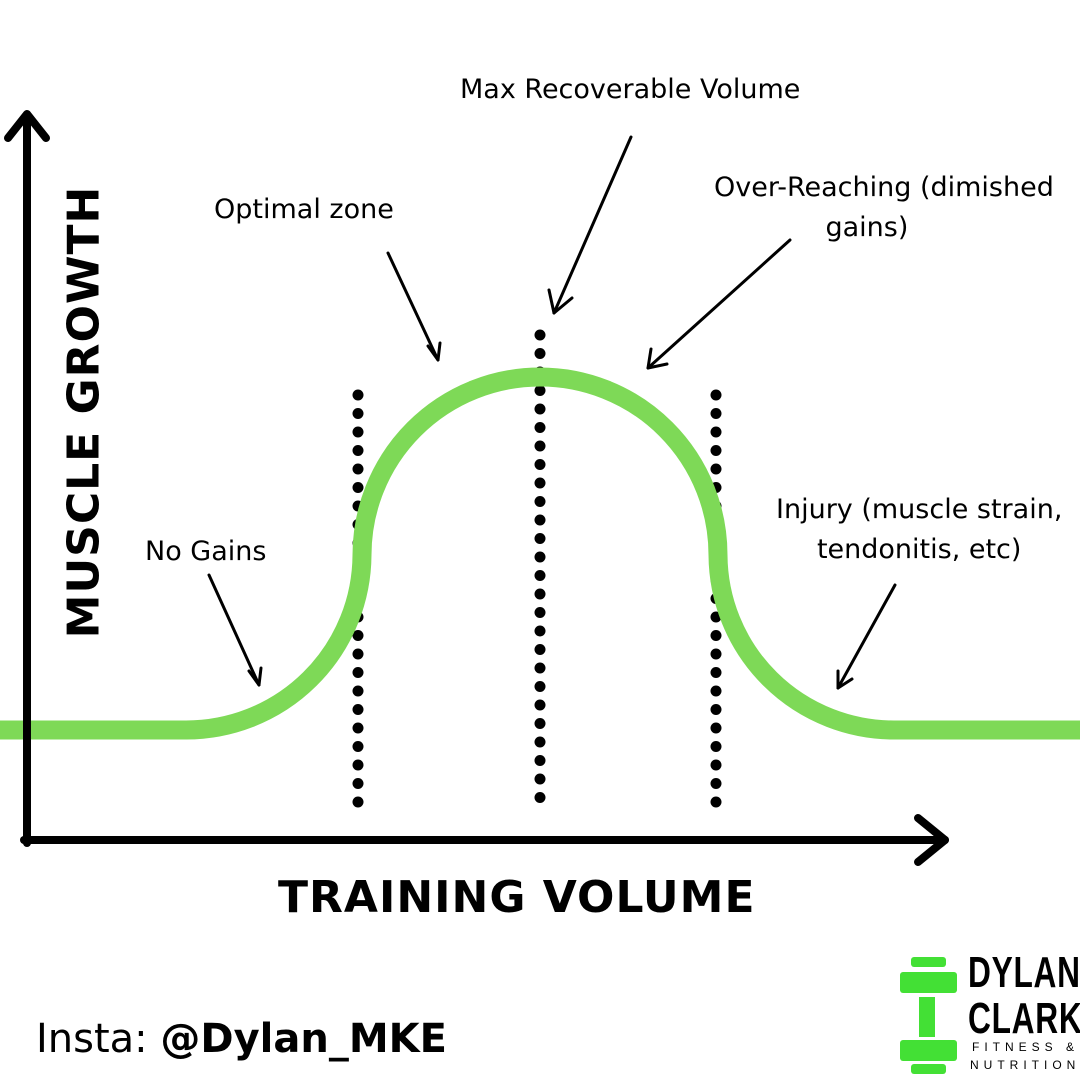  Describe the element at coordinates (1024, 972) in the screenshot. I see `logo-dylan: DYLAN` at that location.